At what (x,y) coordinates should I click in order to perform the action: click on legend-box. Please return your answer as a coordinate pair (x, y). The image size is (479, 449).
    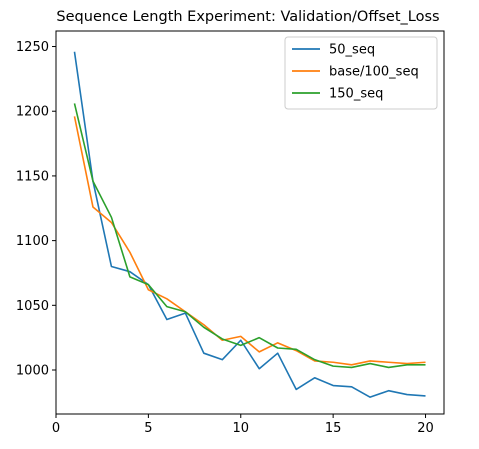
    Looking at the image, I should click on (361, 73).